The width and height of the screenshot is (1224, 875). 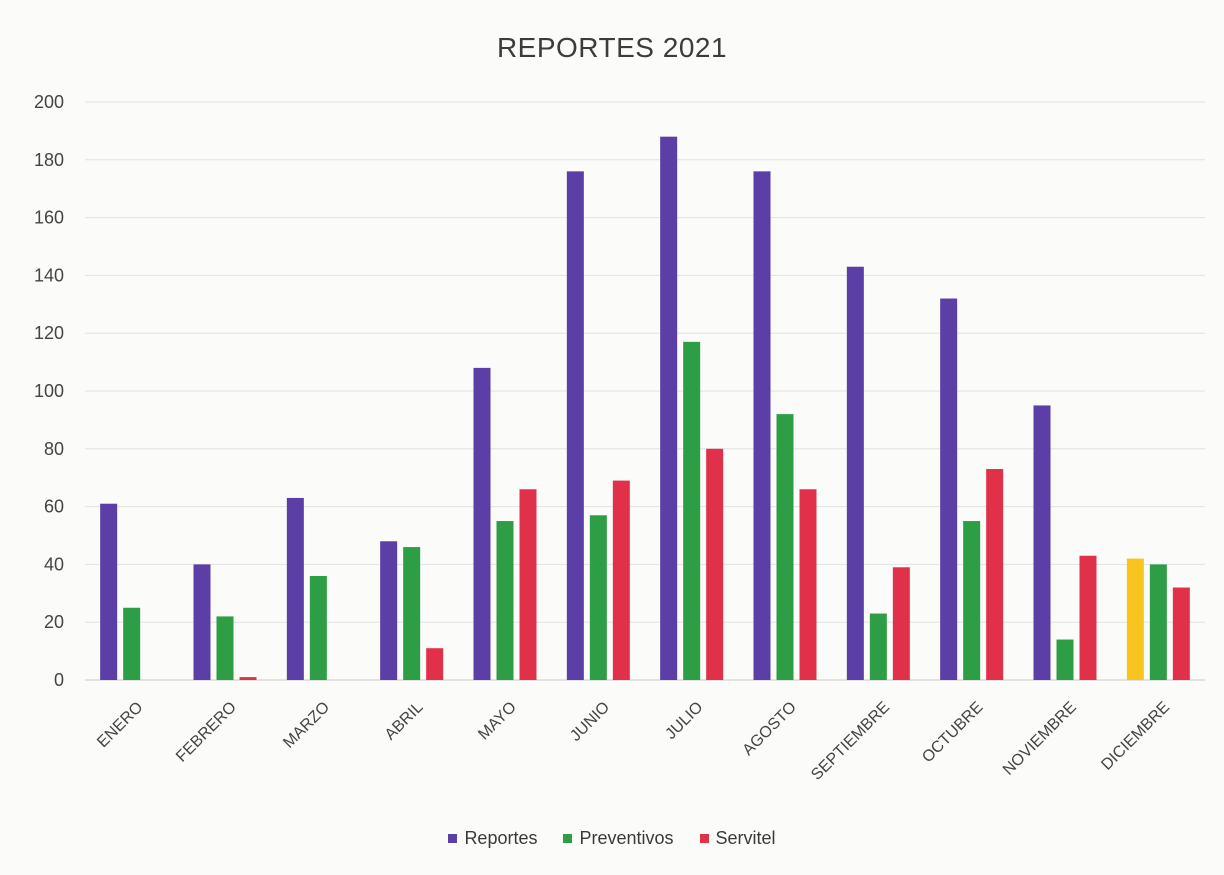 What do you see at coordinates (1158, 622) in the screenshot?
I see `bar-preventivos-diciembre` at bounding box center [1158, 622].